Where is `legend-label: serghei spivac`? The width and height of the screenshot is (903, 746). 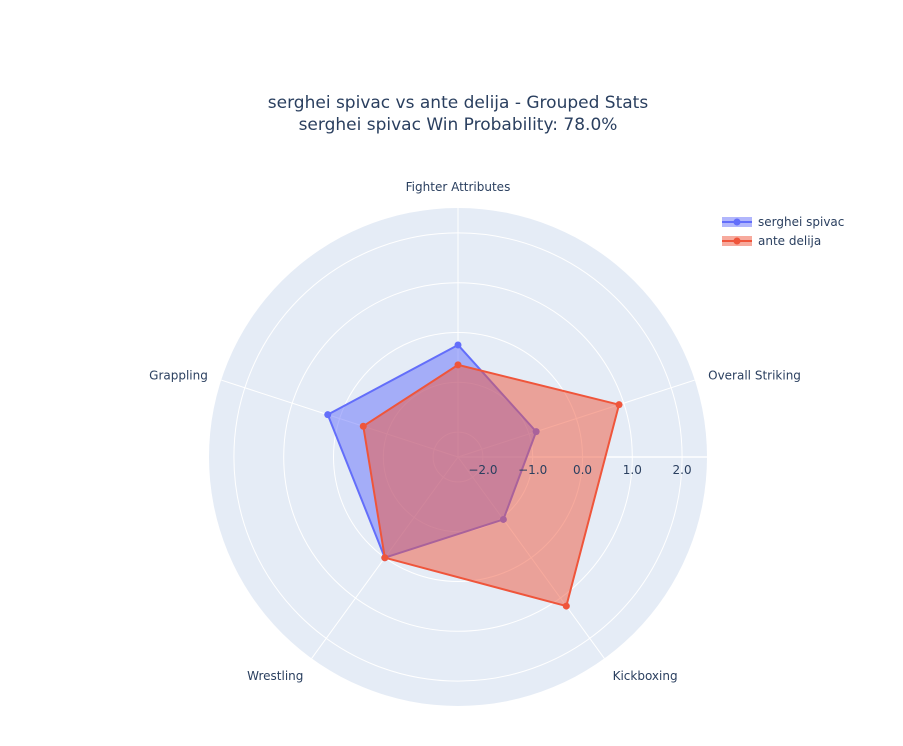
legend-label: serghei spivac is located at coordinates (801, 222).